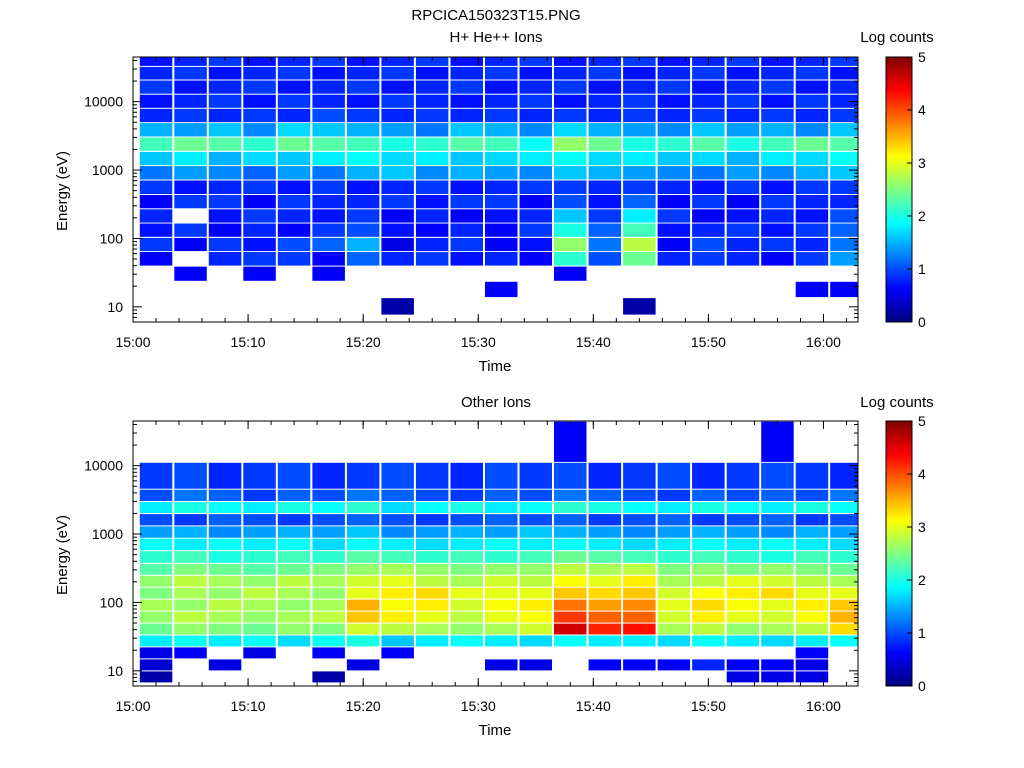  What do you see at coordinates (922, 686) in the screenshot?
I see `colorbar-tick-label: 0` at bounding box center [922, 686].